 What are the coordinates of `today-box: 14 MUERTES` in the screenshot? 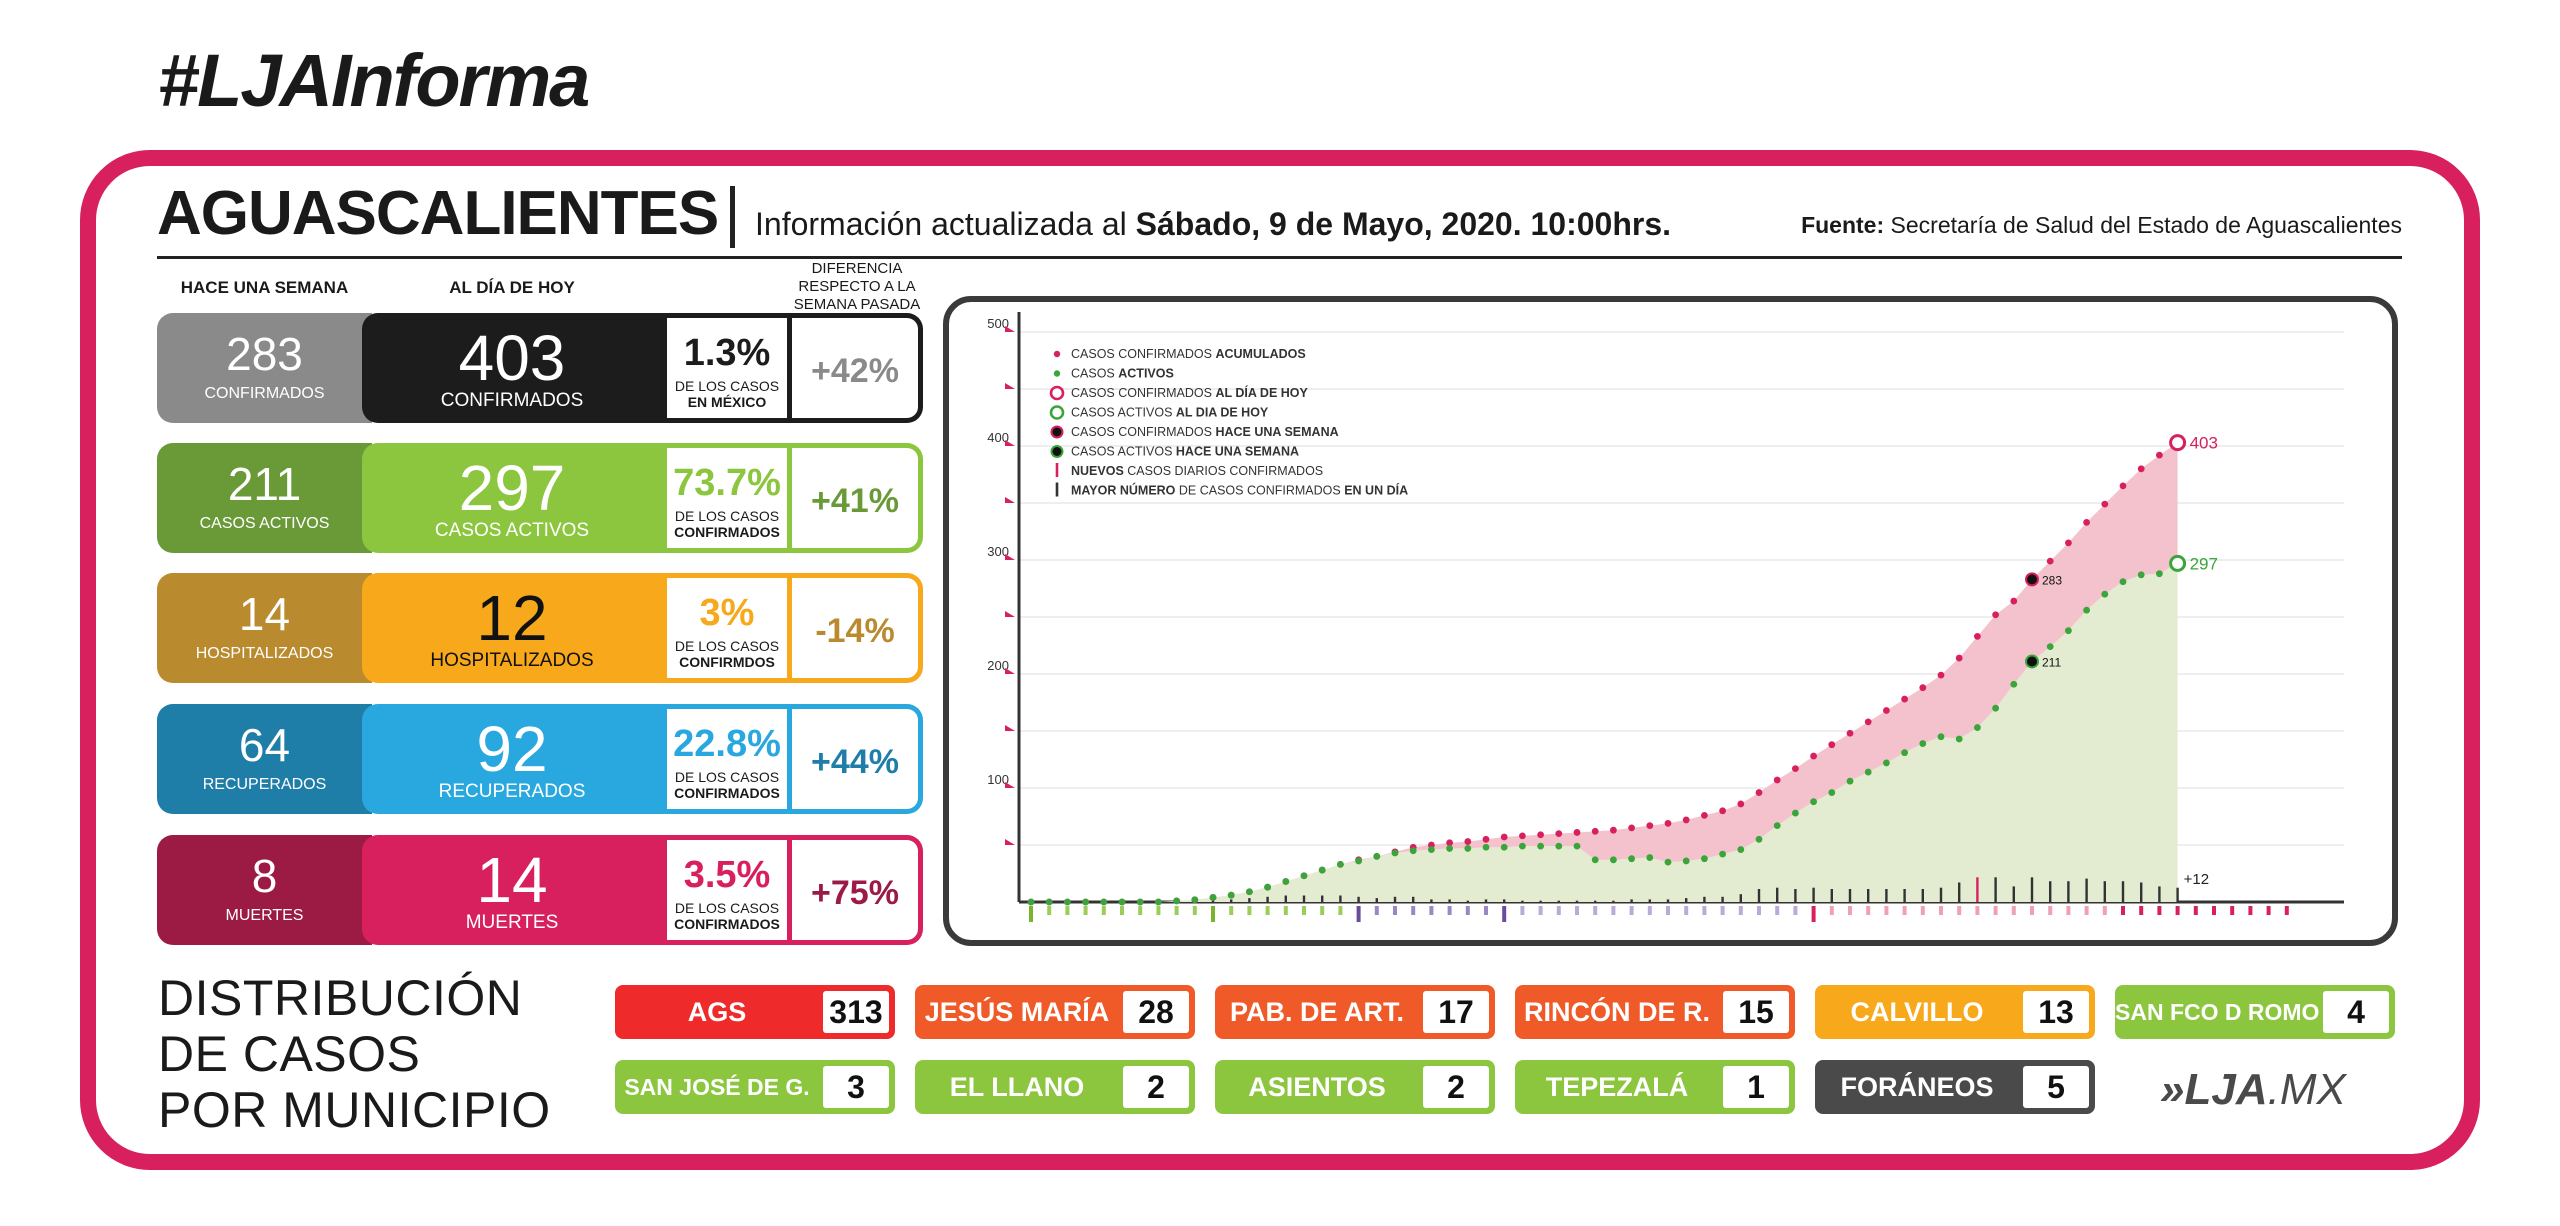 It's located at (512, 890).